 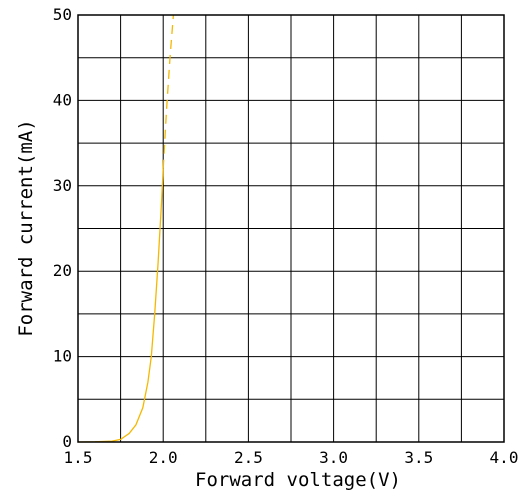 I want to click on x-tick-label: 2.0, so click(x=163, y=457).